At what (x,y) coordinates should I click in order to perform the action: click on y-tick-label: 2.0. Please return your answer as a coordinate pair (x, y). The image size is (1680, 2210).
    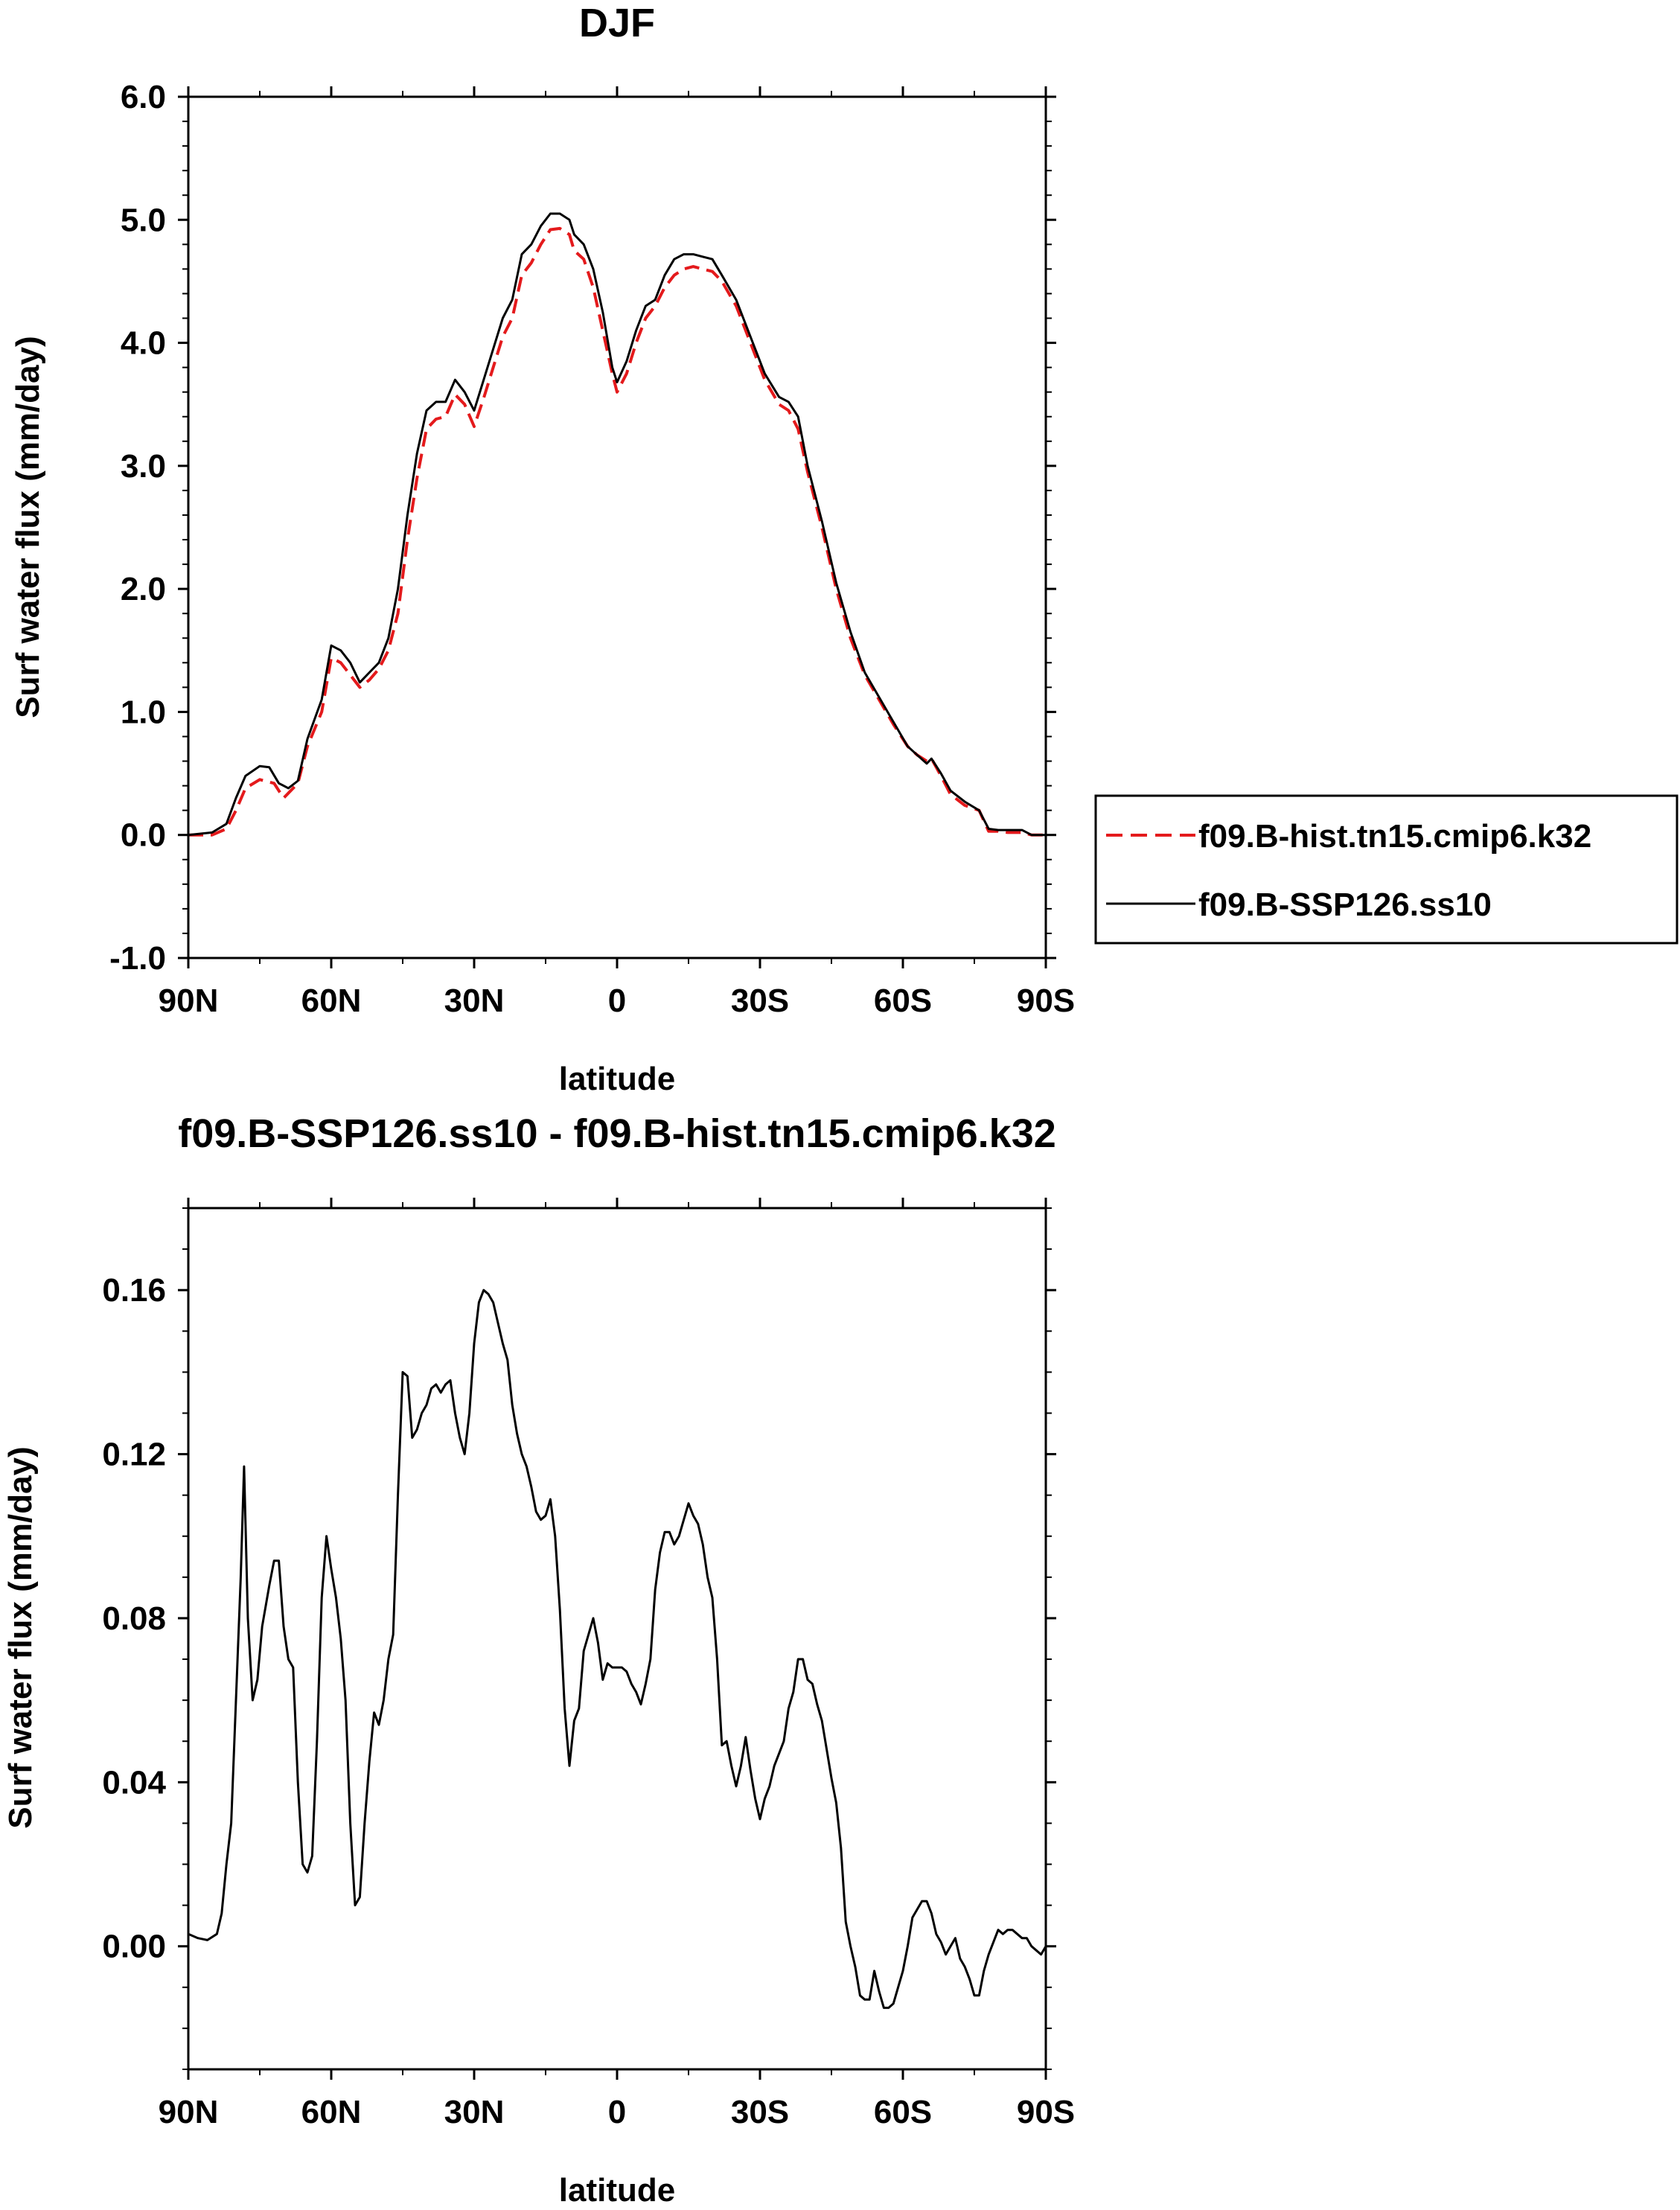
    Looking at the image, I should click on (143, 589).